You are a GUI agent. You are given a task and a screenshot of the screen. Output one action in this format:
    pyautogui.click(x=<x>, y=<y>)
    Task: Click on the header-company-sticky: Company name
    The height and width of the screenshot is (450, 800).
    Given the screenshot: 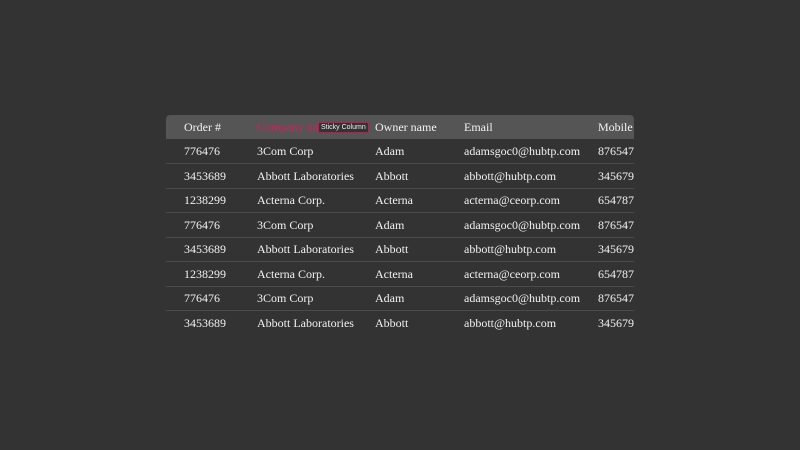 What is the action you would take?
    pyautogui.click(x=295, y=127)
    